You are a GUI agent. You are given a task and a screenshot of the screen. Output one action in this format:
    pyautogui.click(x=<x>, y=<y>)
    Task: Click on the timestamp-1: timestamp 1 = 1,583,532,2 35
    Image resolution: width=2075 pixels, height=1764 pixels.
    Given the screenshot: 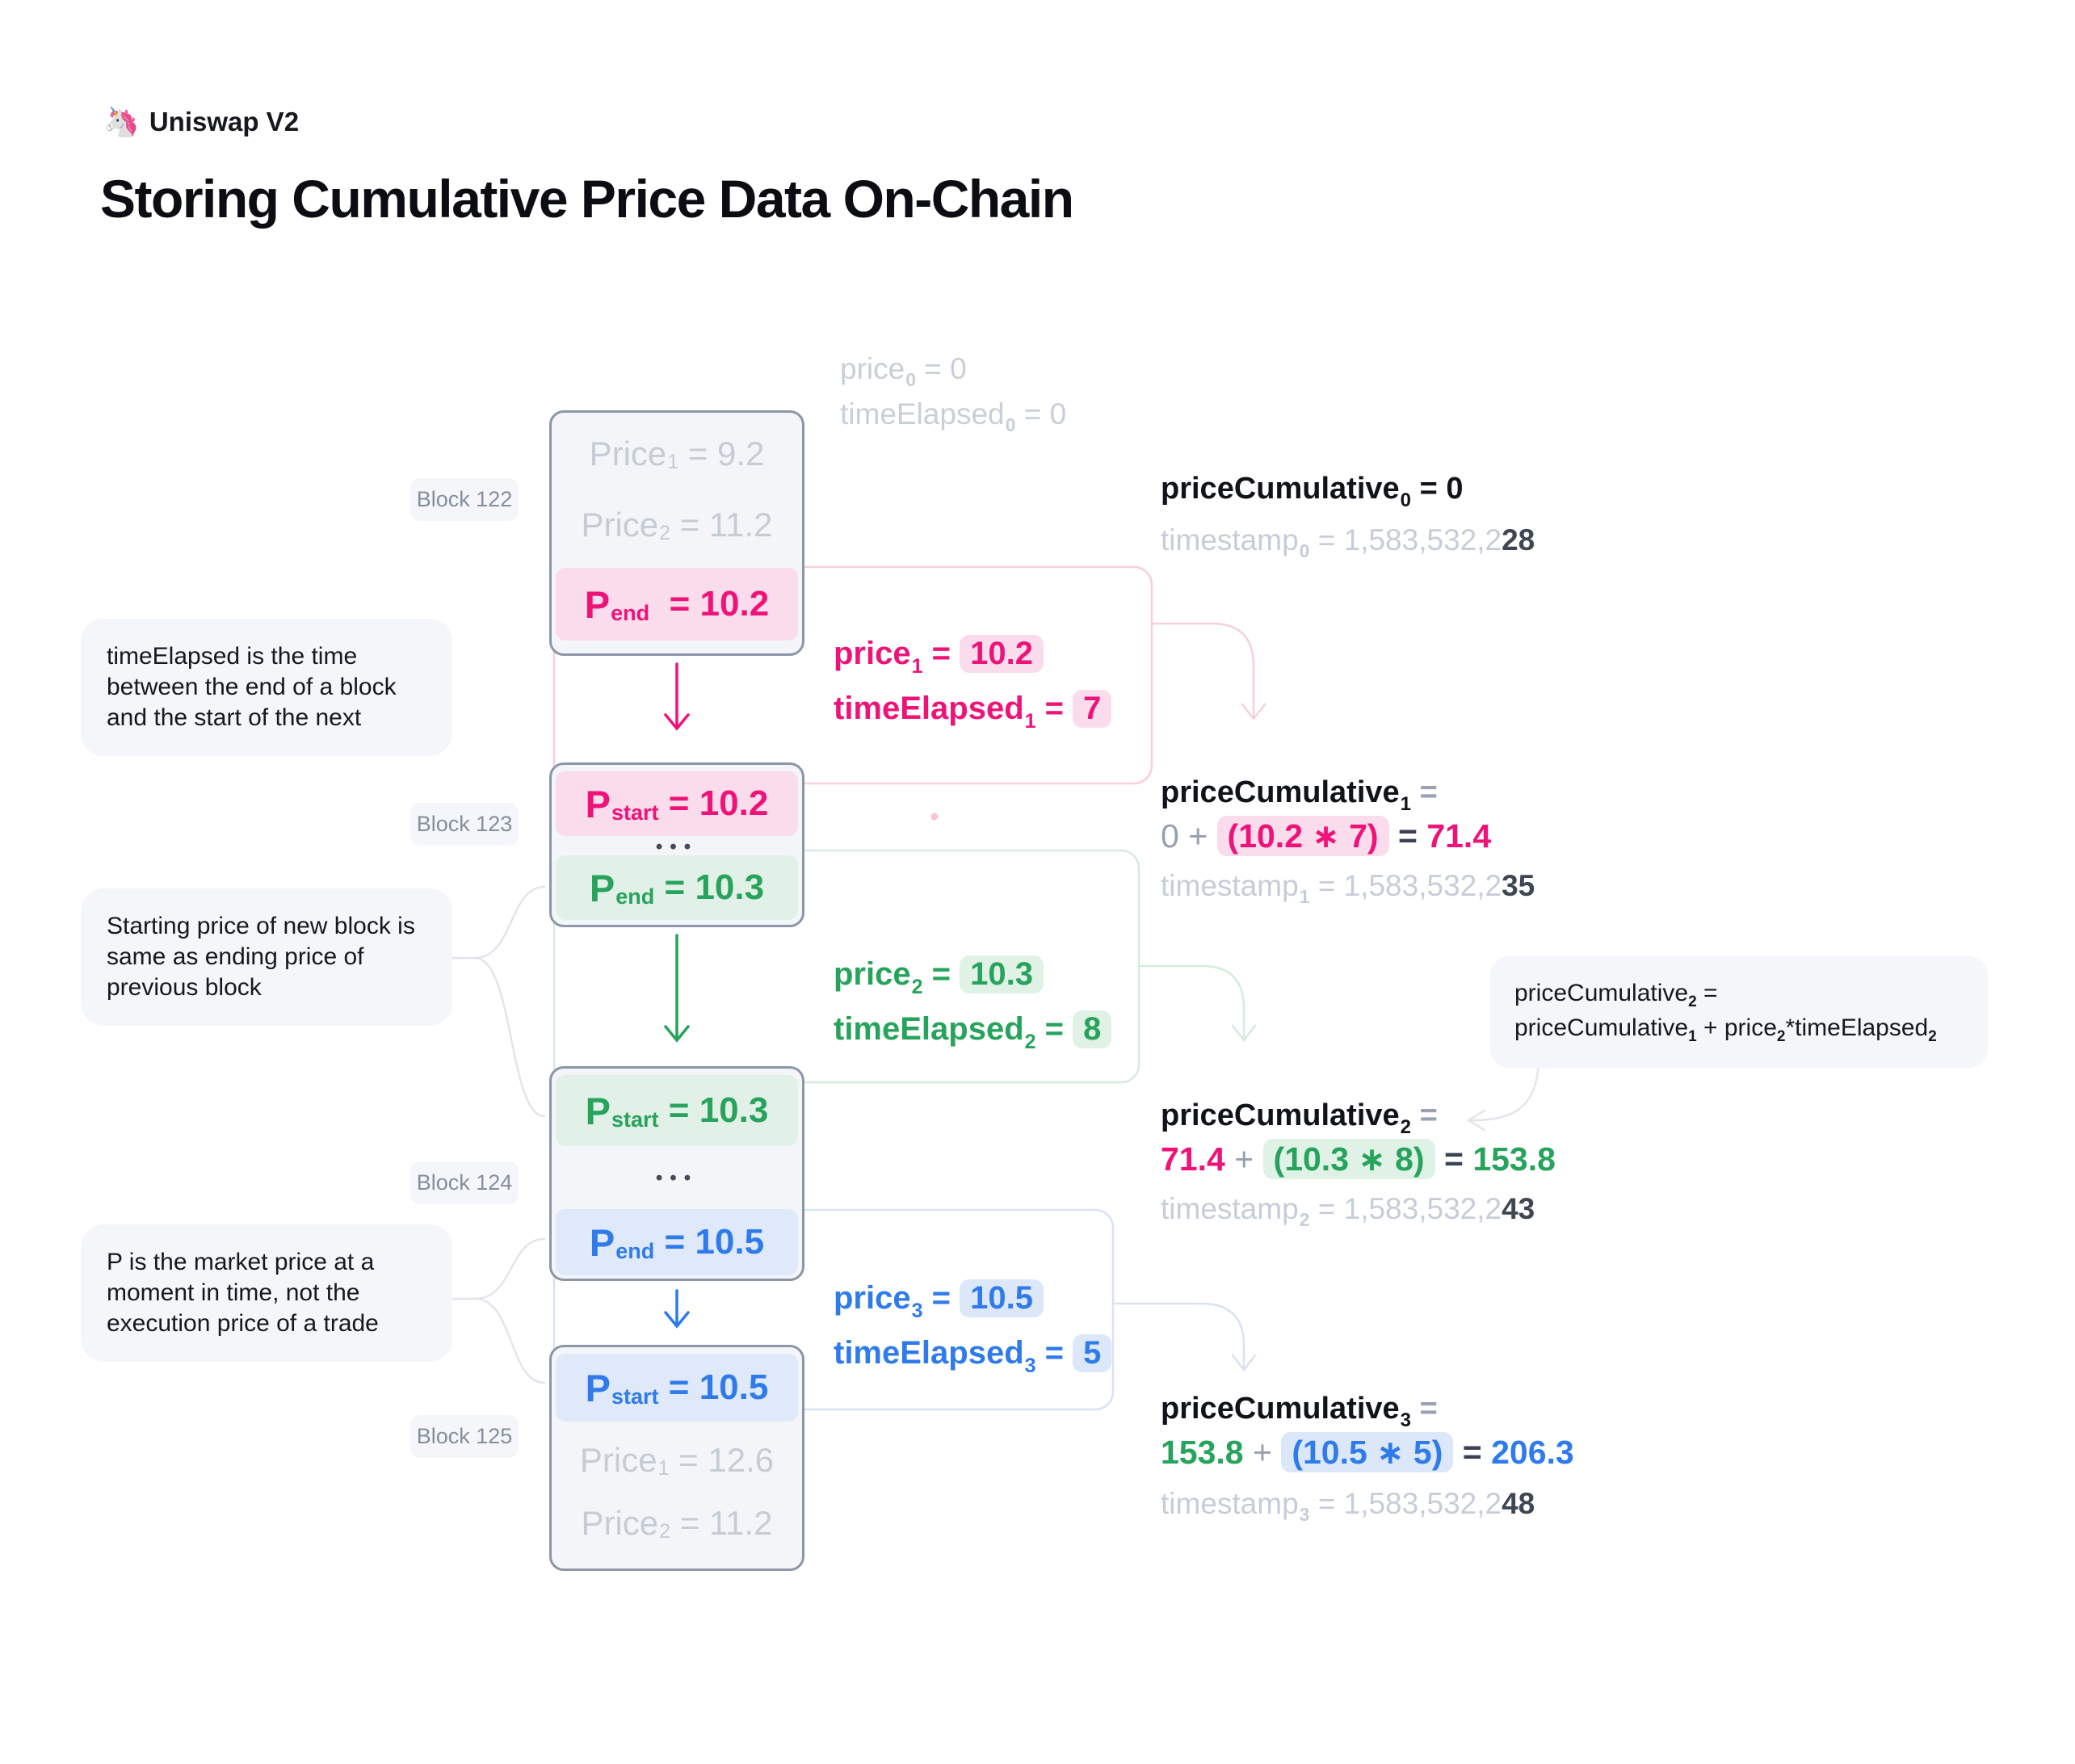 What is the action you would take?
    pyautogui.click(x=1348, y=888)
    